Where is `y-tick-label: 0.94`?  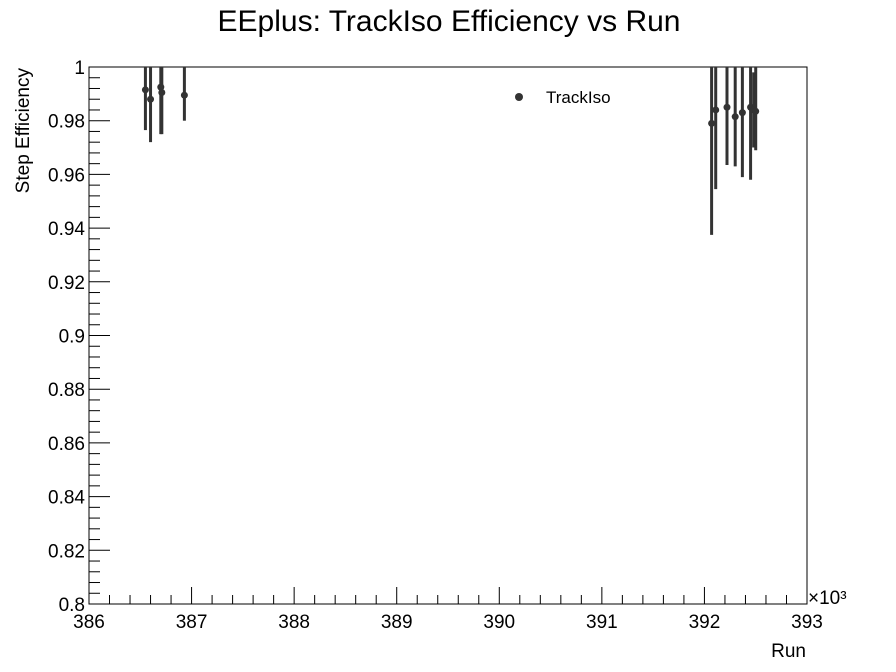 y-tick-label: 0.94 is located at coordinates (66, 229).